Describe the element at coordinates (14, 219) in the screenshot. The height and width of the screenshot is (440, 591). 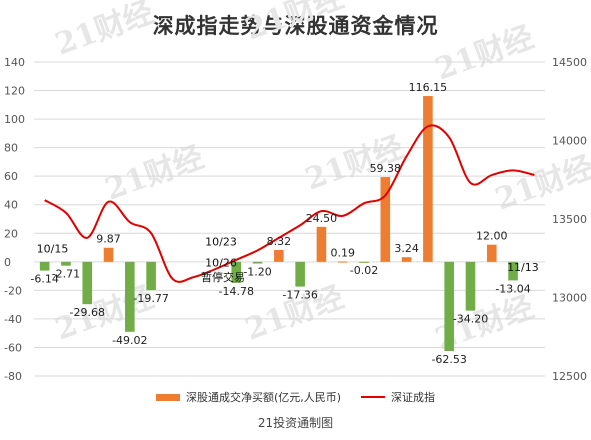
I see `y-axis-left: 140 120 100 80 60 40 20 0 -20 -40 -60 -80` at that location.